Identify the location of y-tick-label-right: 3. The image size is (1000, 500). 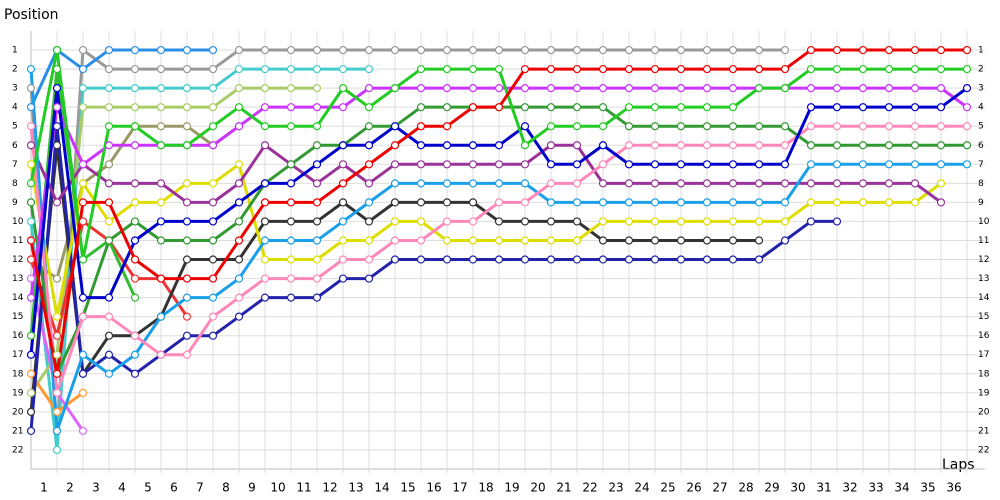
(981, 89).